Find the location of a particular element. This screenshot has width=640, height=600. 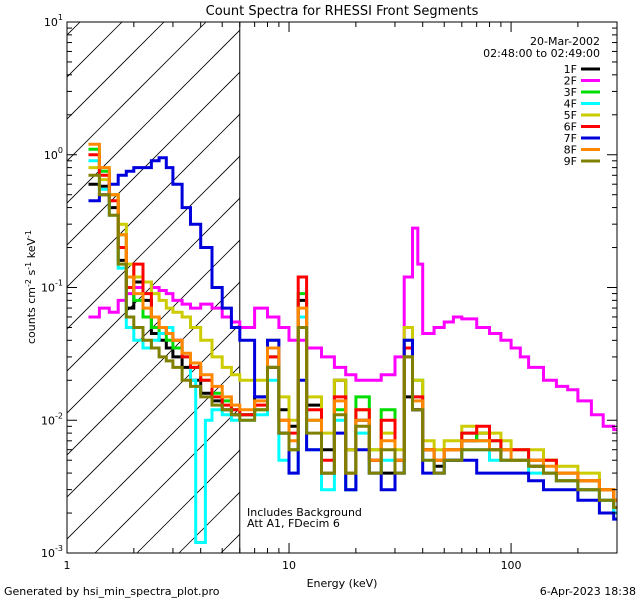

legend-label-3F: 3F is located at coordinates (570, 92).